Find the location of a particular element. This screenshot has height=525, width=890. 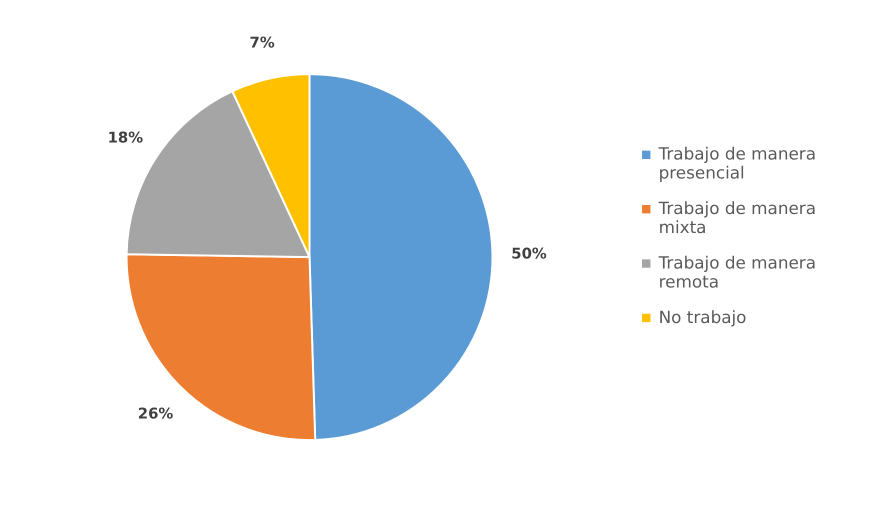

legend-label: Trabajo de manera mixta is located at coordinates (737, 217).